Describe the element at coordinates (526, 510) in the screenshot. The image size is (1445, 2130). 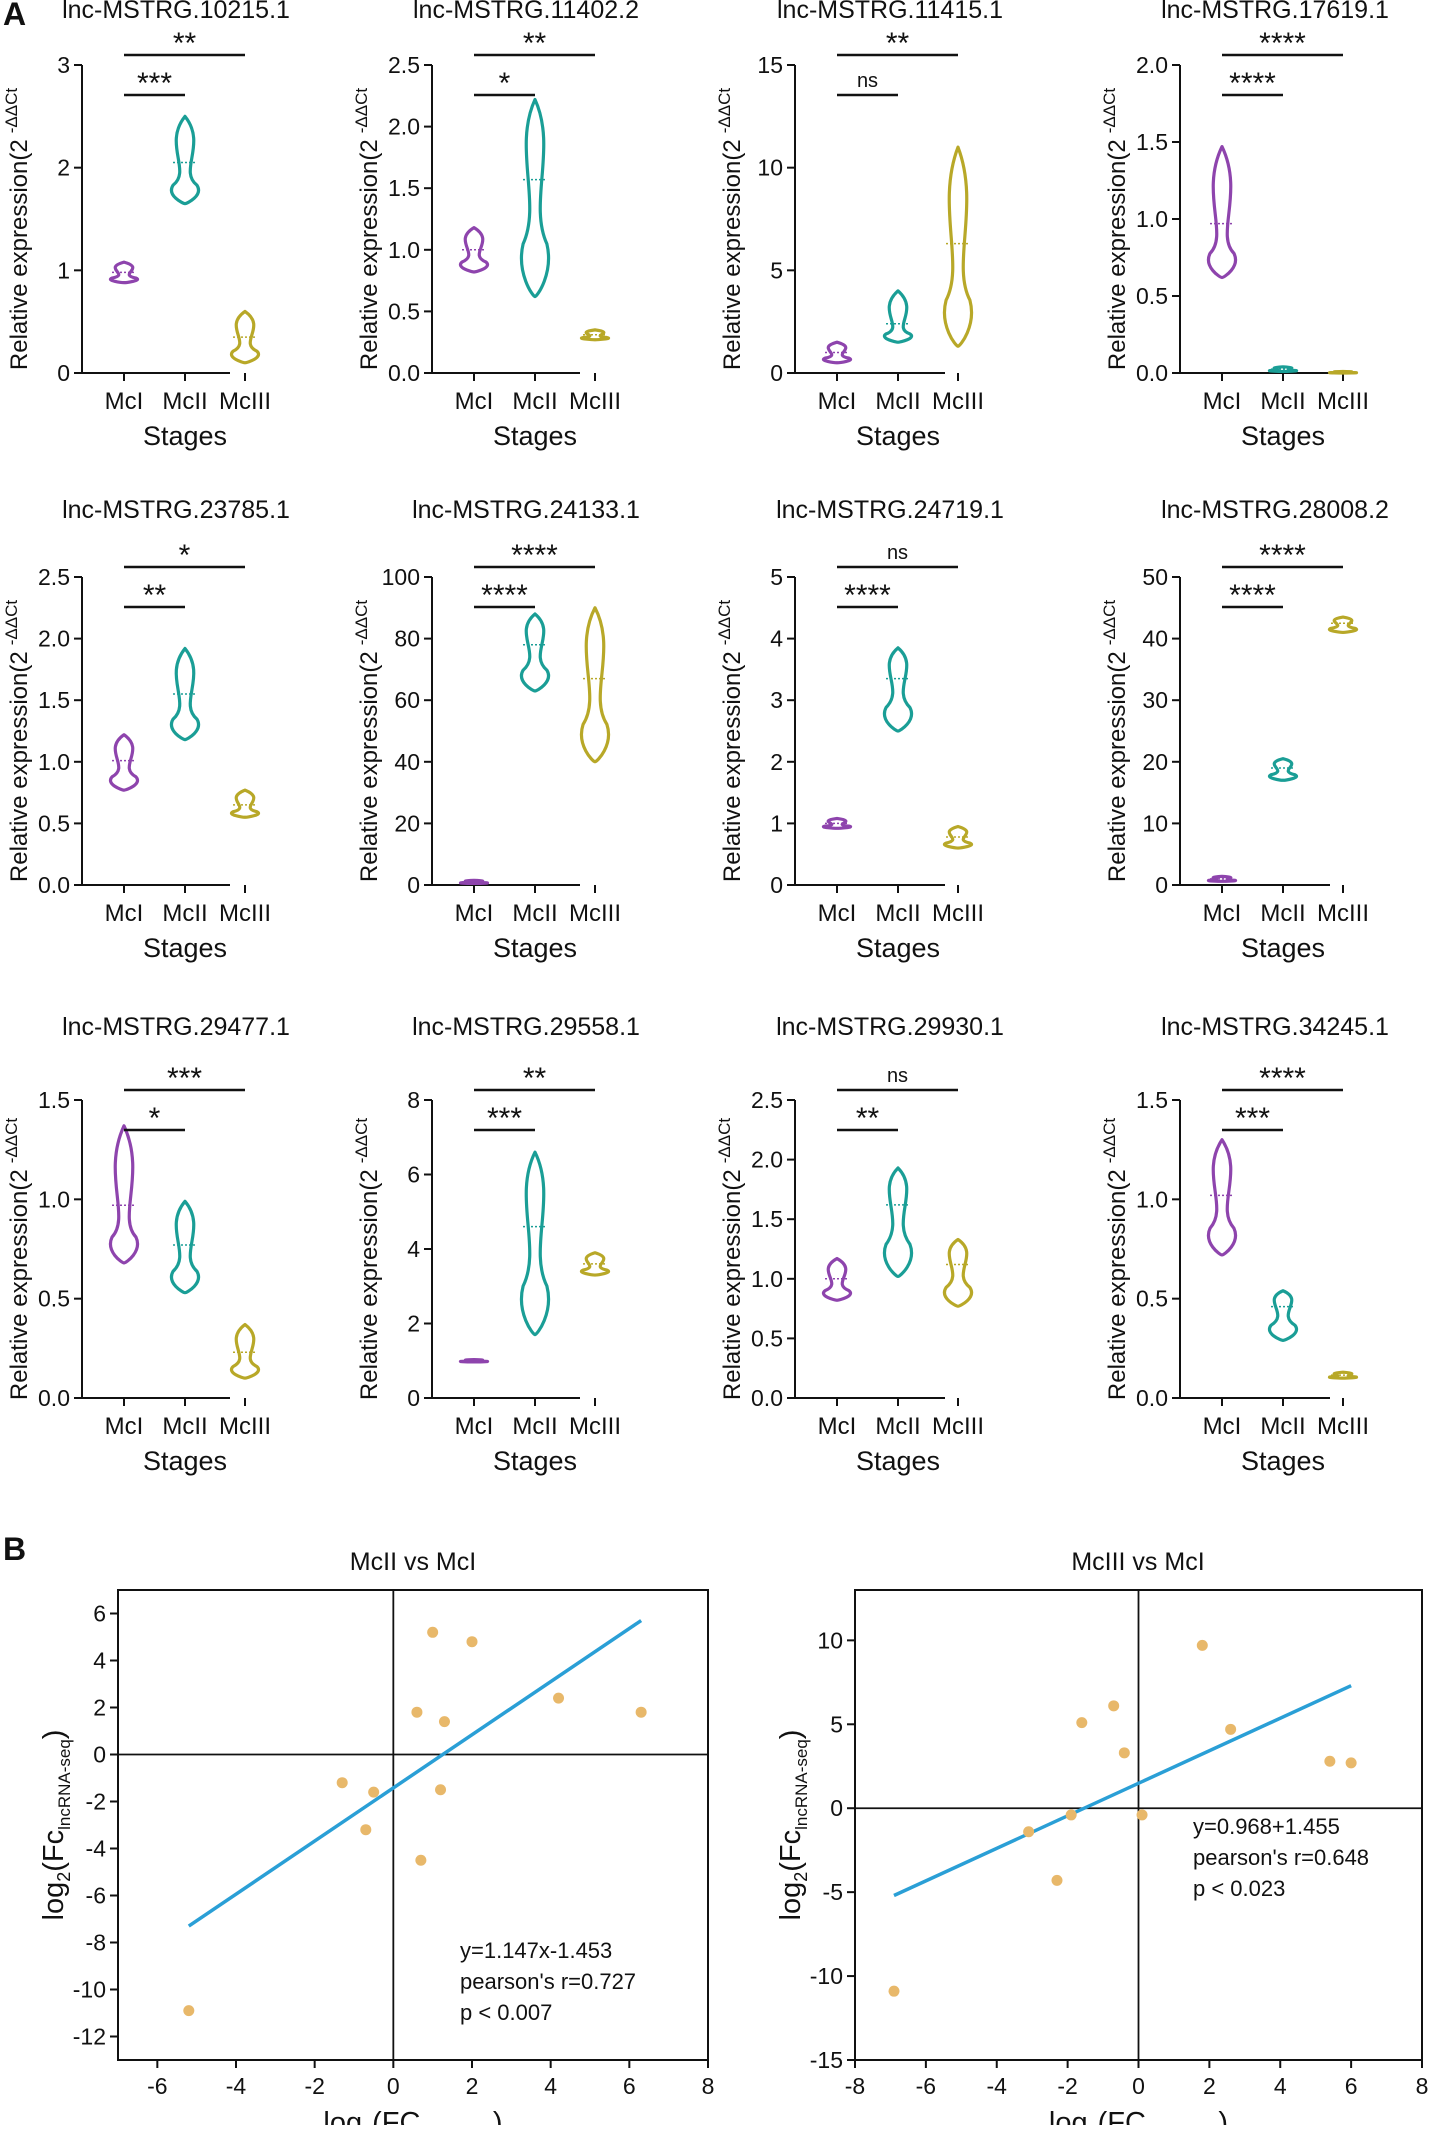
I see `plot-title: lnc-MSTRG.24133.1` at that location.